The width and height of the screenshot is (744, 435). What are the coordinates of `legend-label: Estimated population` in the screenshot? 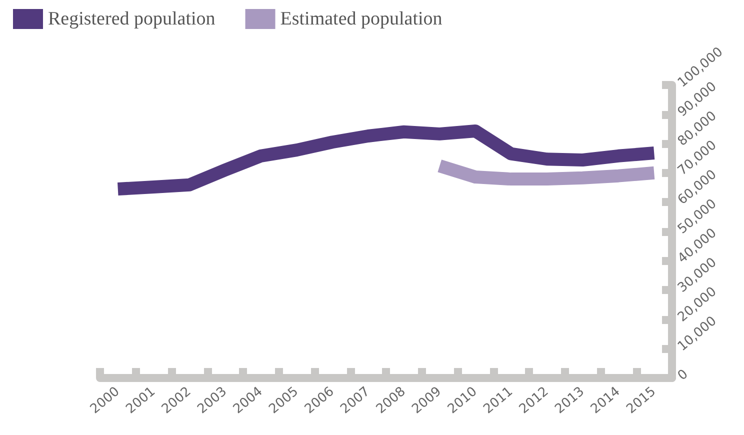 It's located at (361, 19).